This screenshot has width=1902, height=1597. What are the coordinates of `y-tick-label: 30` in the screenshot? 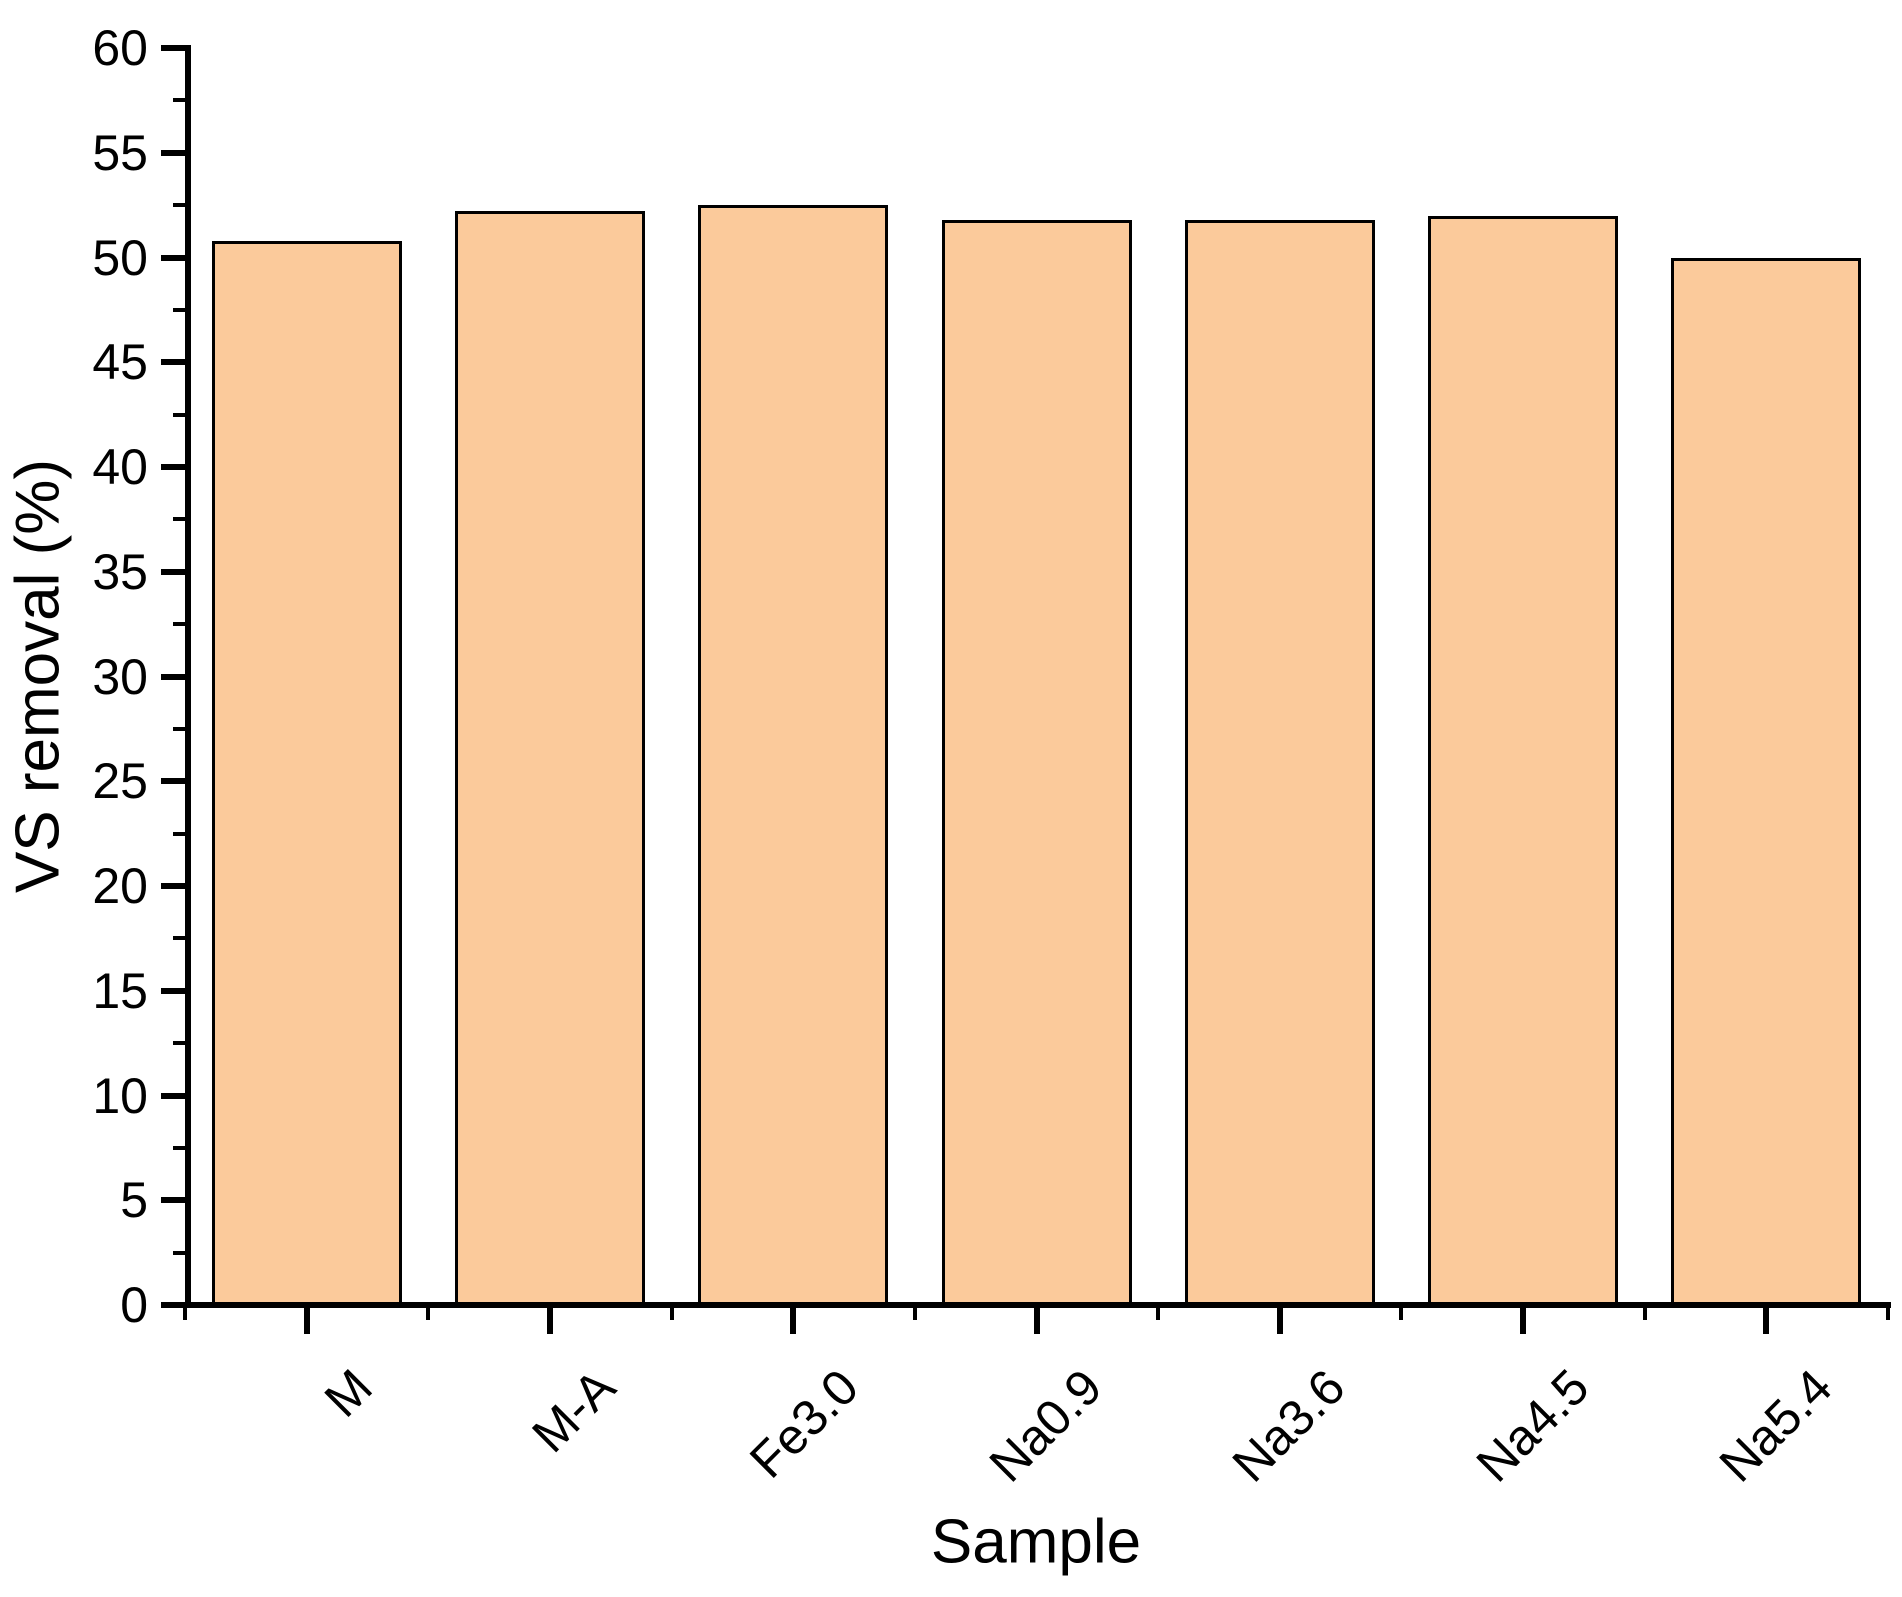 It's located at (120, 676).